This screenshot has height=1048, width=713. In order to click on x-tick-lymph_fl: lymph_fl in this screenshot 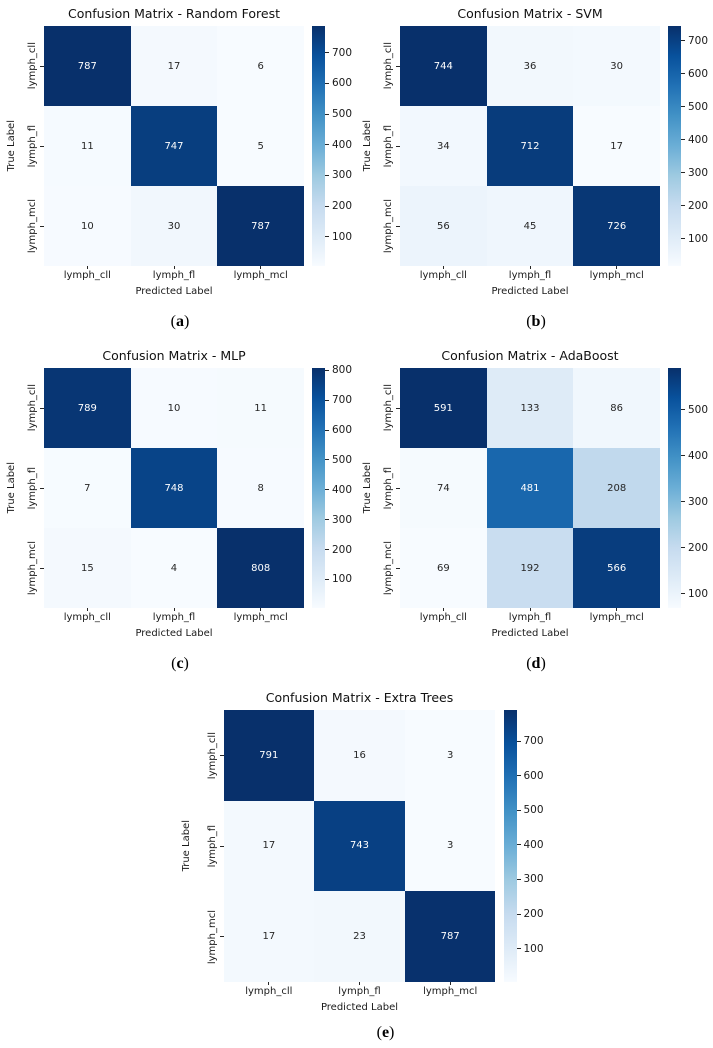, I will do `click(174, 276)`.